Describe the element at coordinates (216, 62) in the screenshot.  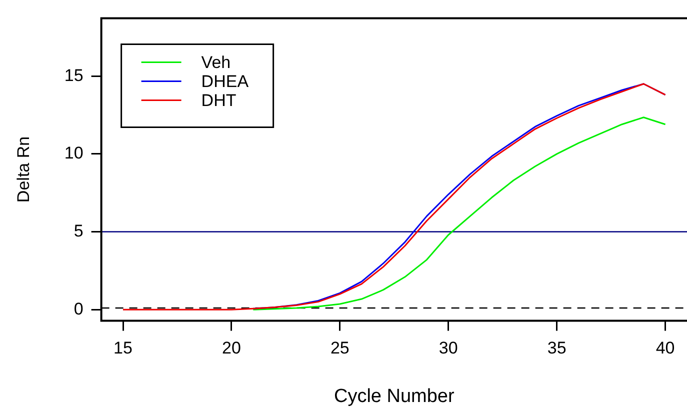
I see `legend-label: Veh` at that location.